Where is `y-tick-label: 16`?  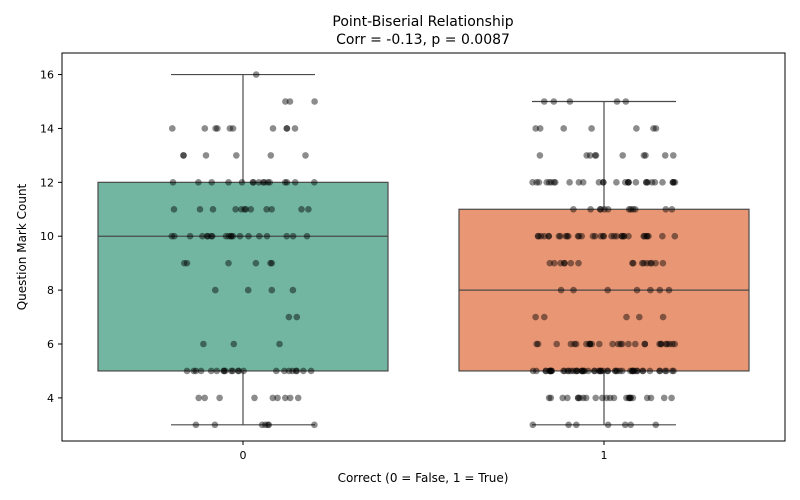
y-tick-label: 16 is located at coordinates (47, 75).